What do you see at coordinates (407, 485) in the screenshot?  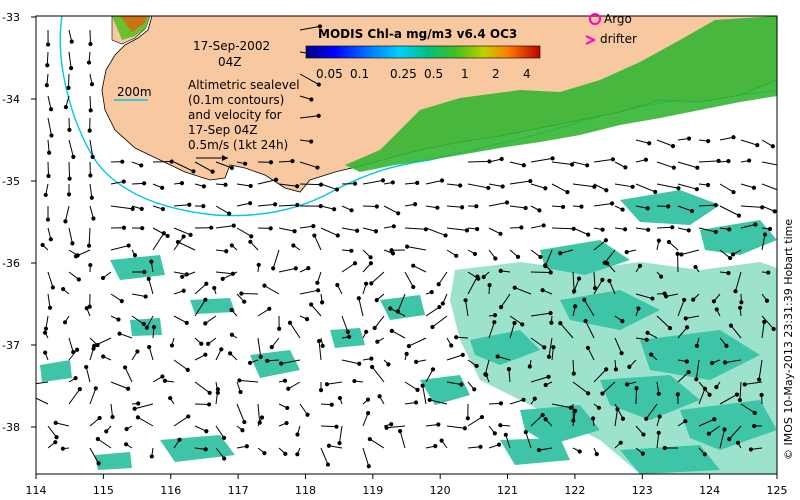 I see `x-axis: 114 115 116 117 118 119 120 121 122 123 124 125` at bounding box center [407, 485].